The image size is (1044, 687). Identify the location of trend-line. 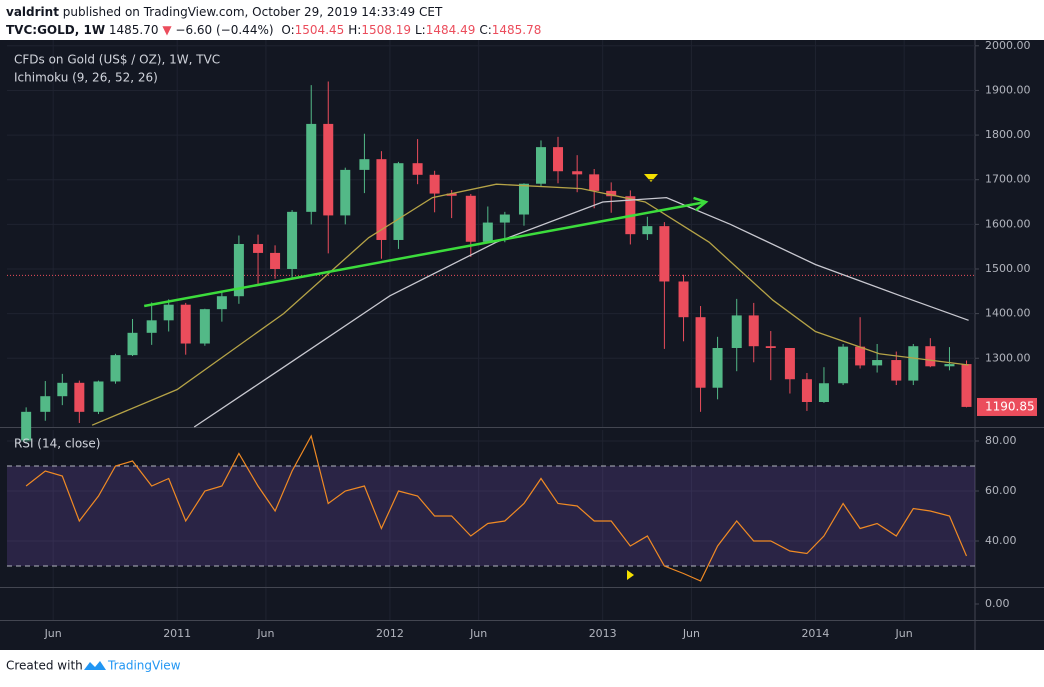
(425, 254).